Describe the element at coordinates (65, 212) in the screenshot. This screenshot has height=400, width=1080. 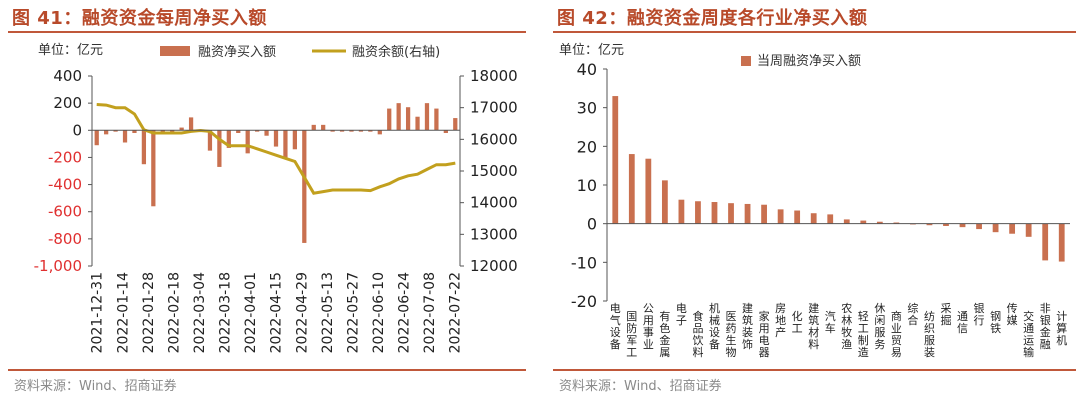
I see `left-tick-label: -600` at that location.